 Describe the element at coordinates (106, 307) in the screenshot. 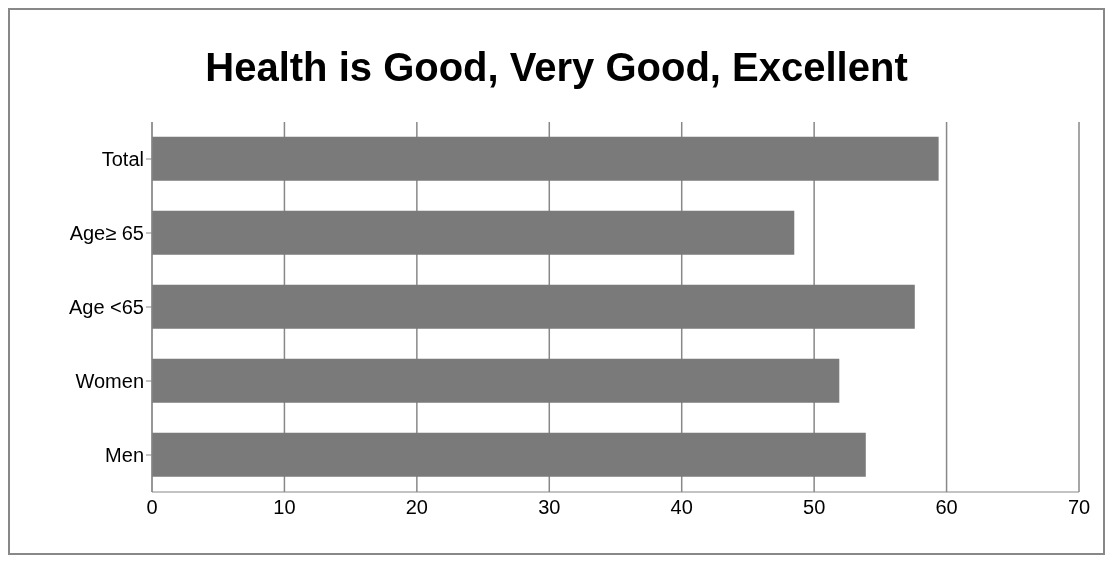

I see `y-tick-label: Age <65` at that location.